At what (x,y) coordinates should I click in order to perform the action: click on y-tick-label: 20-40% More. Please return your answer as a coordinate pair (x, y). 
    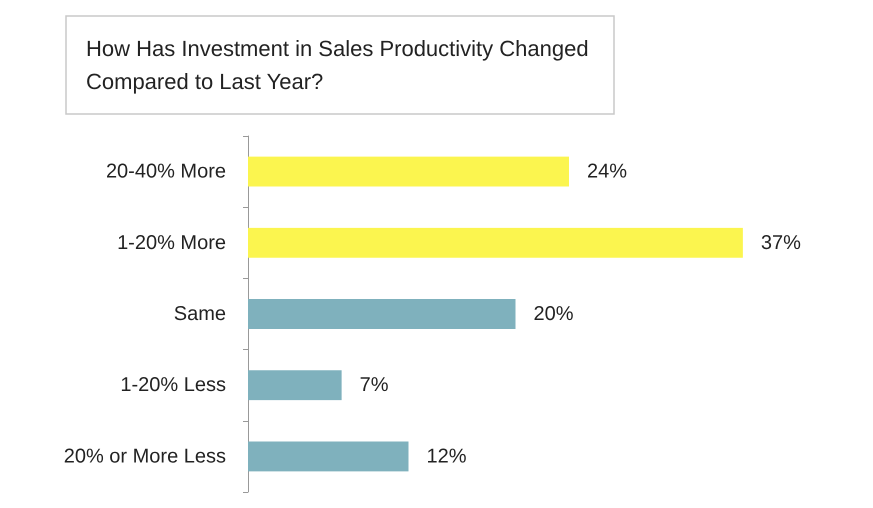
    Looking at the image, I should click on (166, 171).